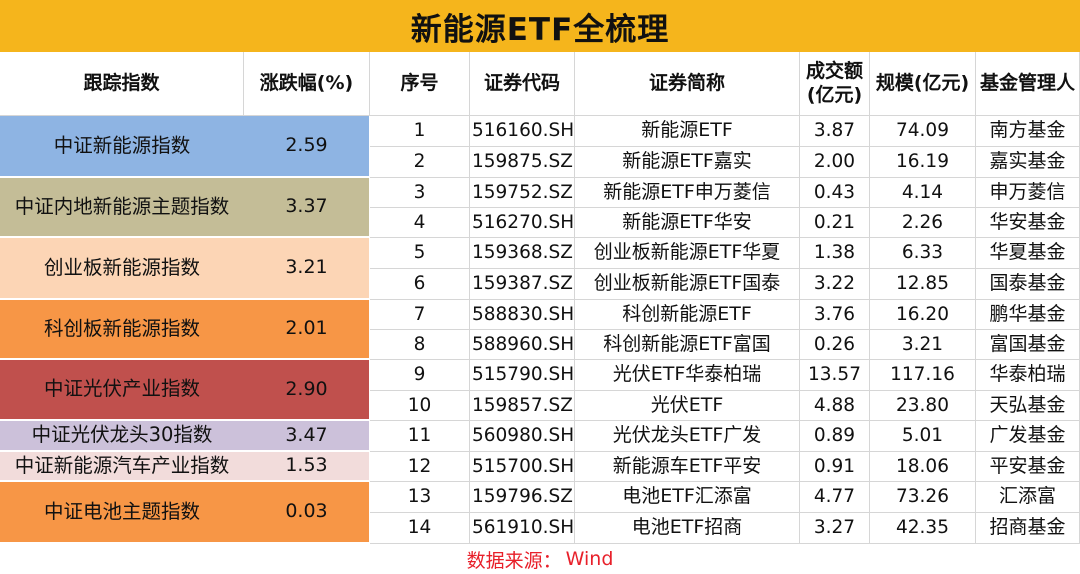  Describe the element at coordinates (522, 467) in the screenshot. I see `row-code: 515700.SH` at that location.